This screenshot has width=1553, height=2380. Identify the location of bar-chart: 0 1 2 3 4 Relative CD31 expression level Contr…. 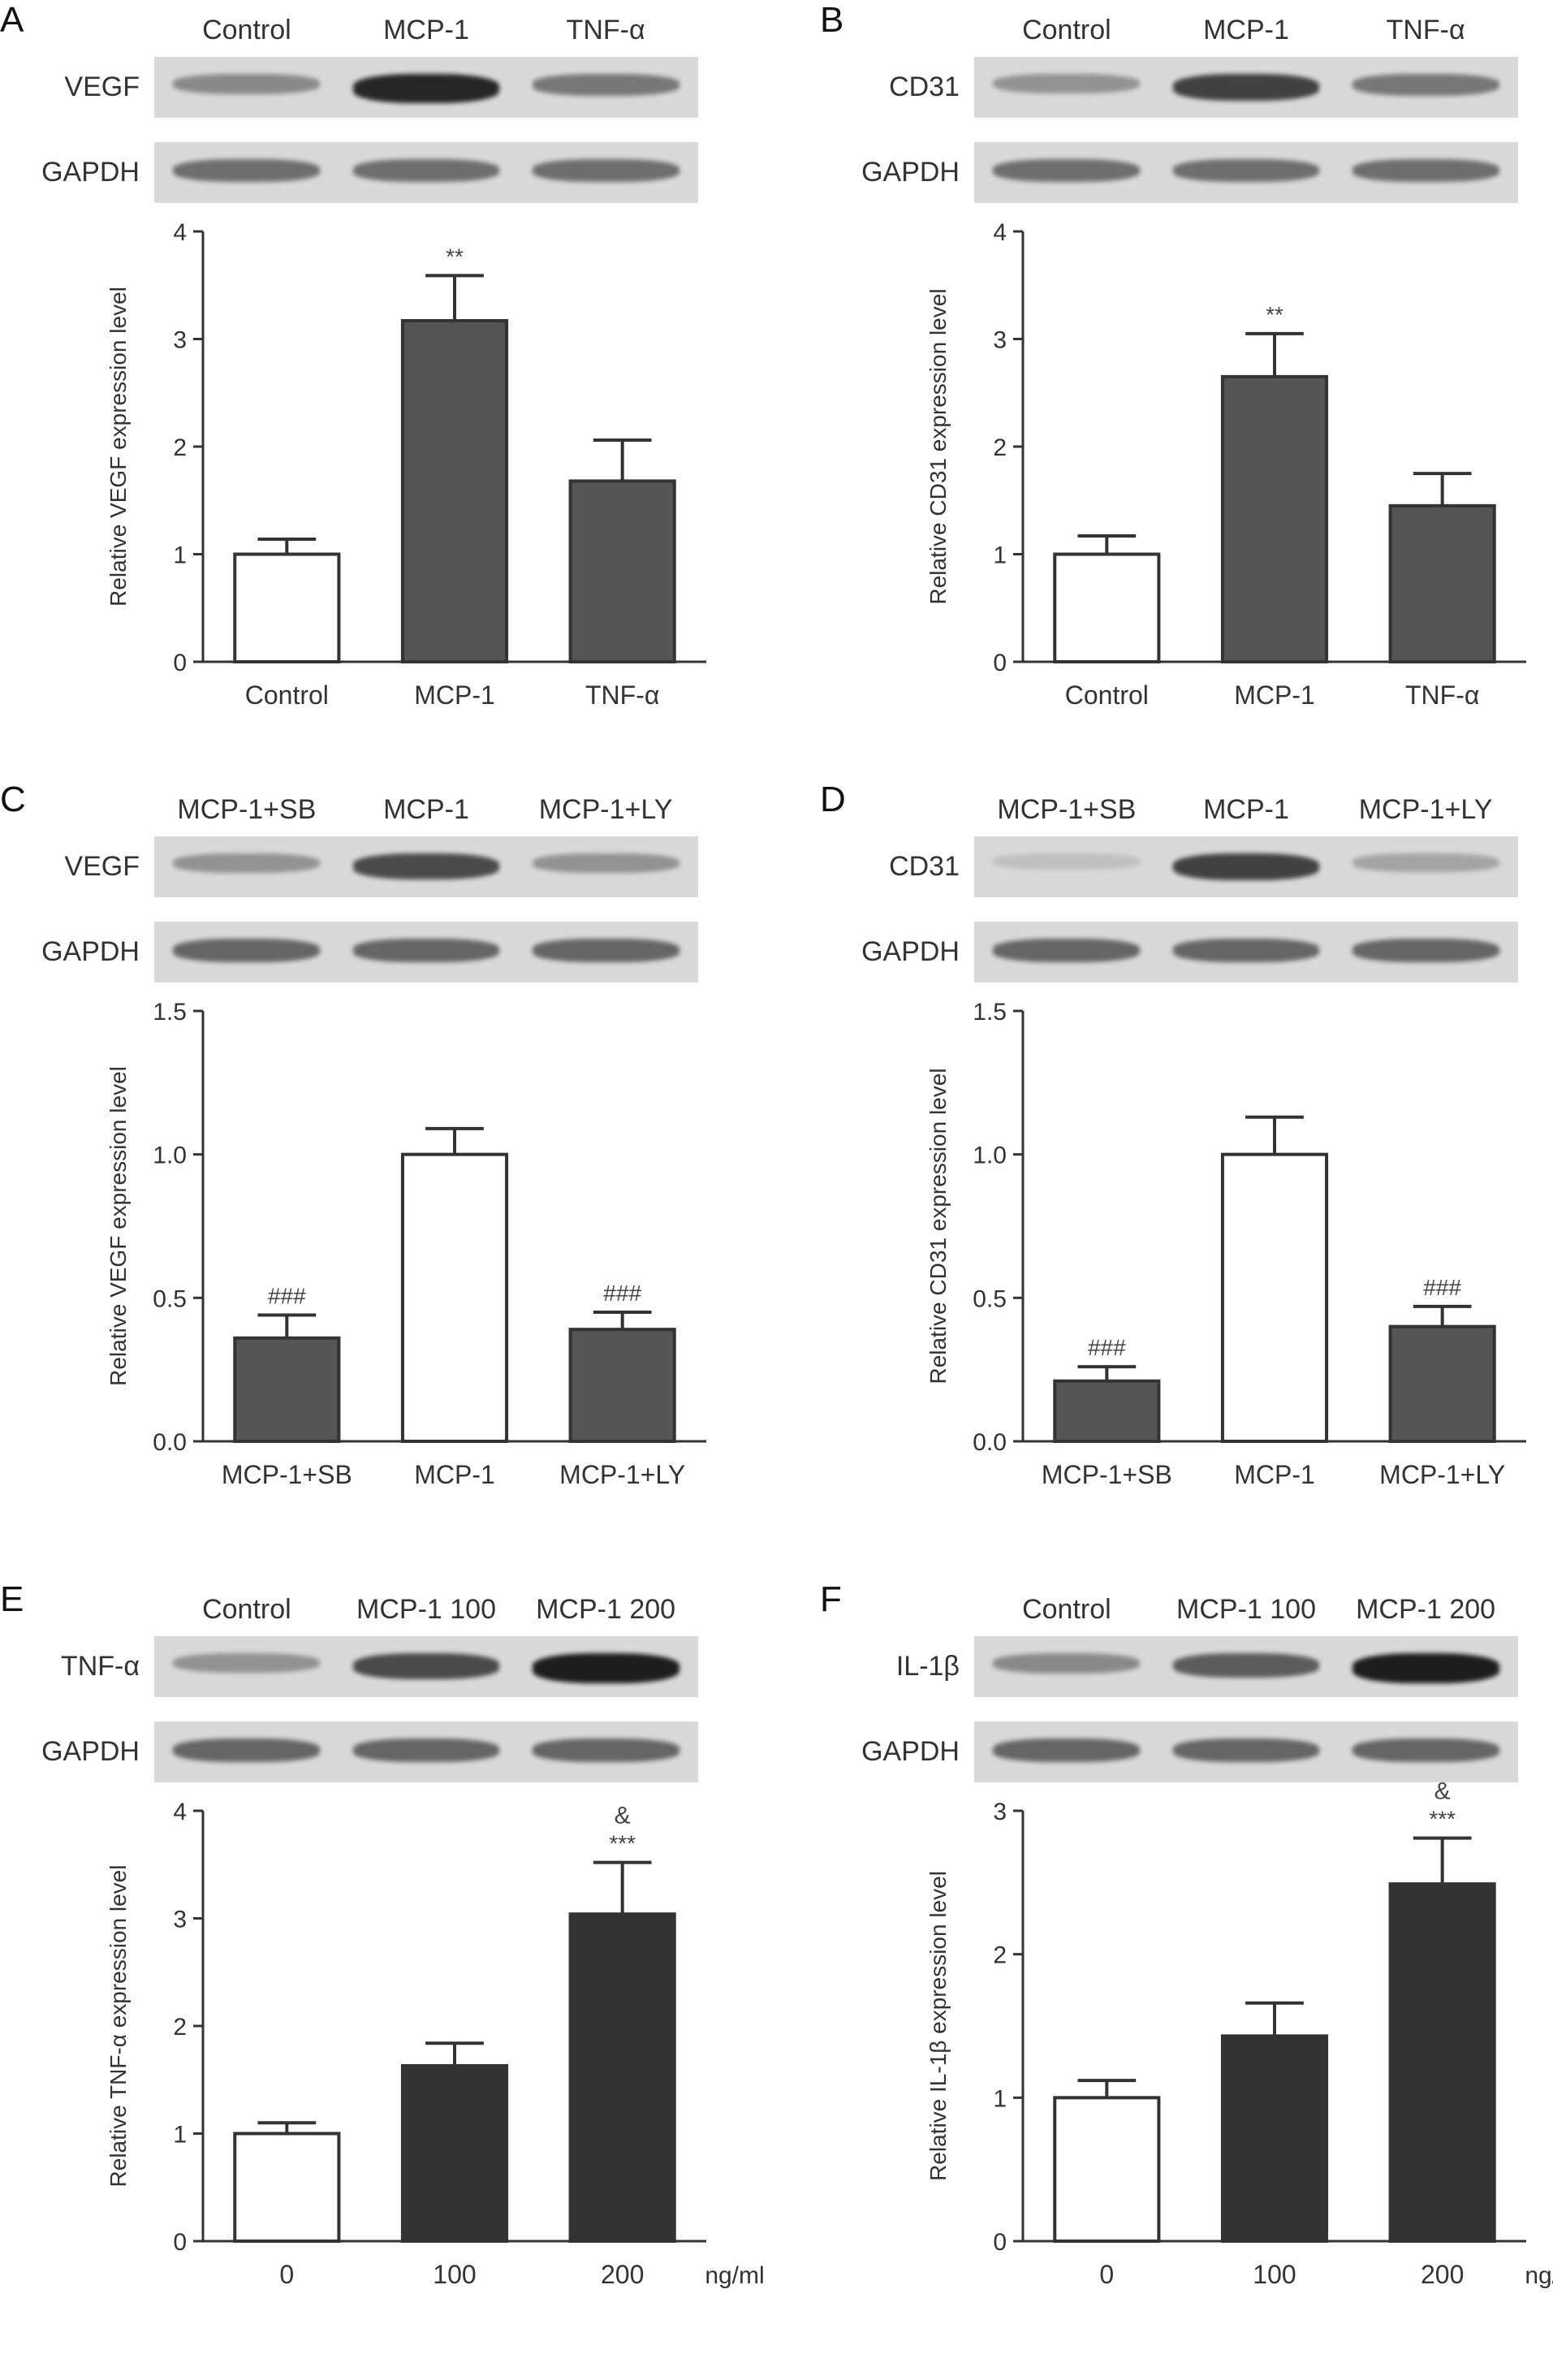
(1225, 465).